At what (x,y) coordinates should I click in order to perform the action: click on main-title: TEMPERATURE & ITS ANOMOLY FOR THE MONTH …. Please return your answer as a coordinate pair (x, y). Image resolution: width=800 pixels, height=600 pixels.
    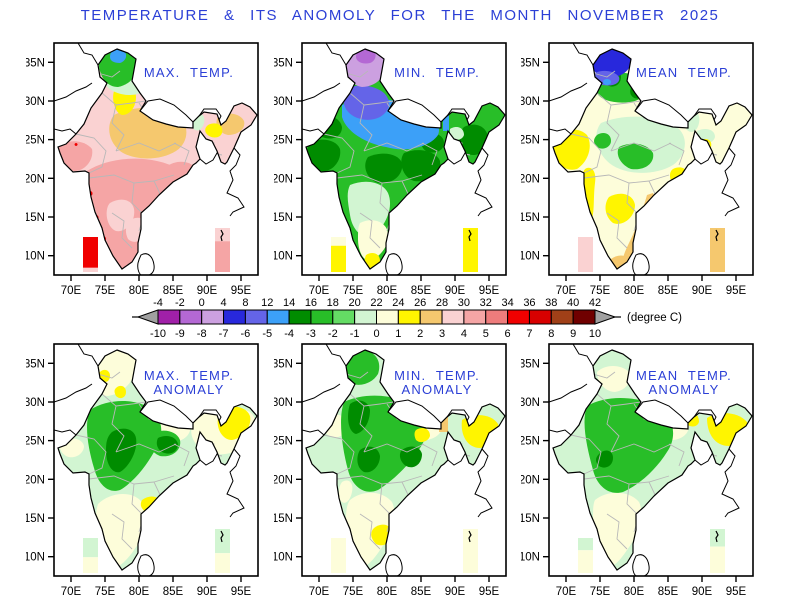
    Looking at the image, I should click on (400, 15).